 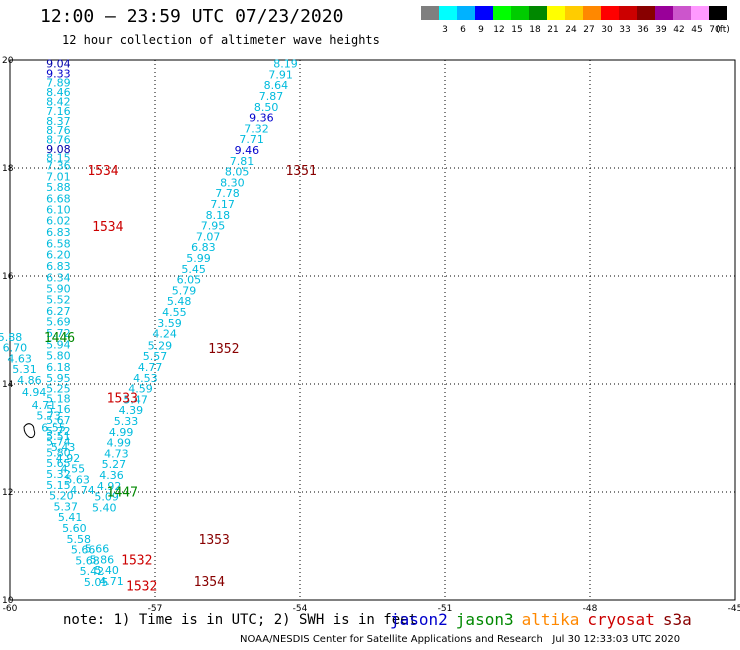 I want to click on swh-value-label: 4.92, so click(x=68, y=458).